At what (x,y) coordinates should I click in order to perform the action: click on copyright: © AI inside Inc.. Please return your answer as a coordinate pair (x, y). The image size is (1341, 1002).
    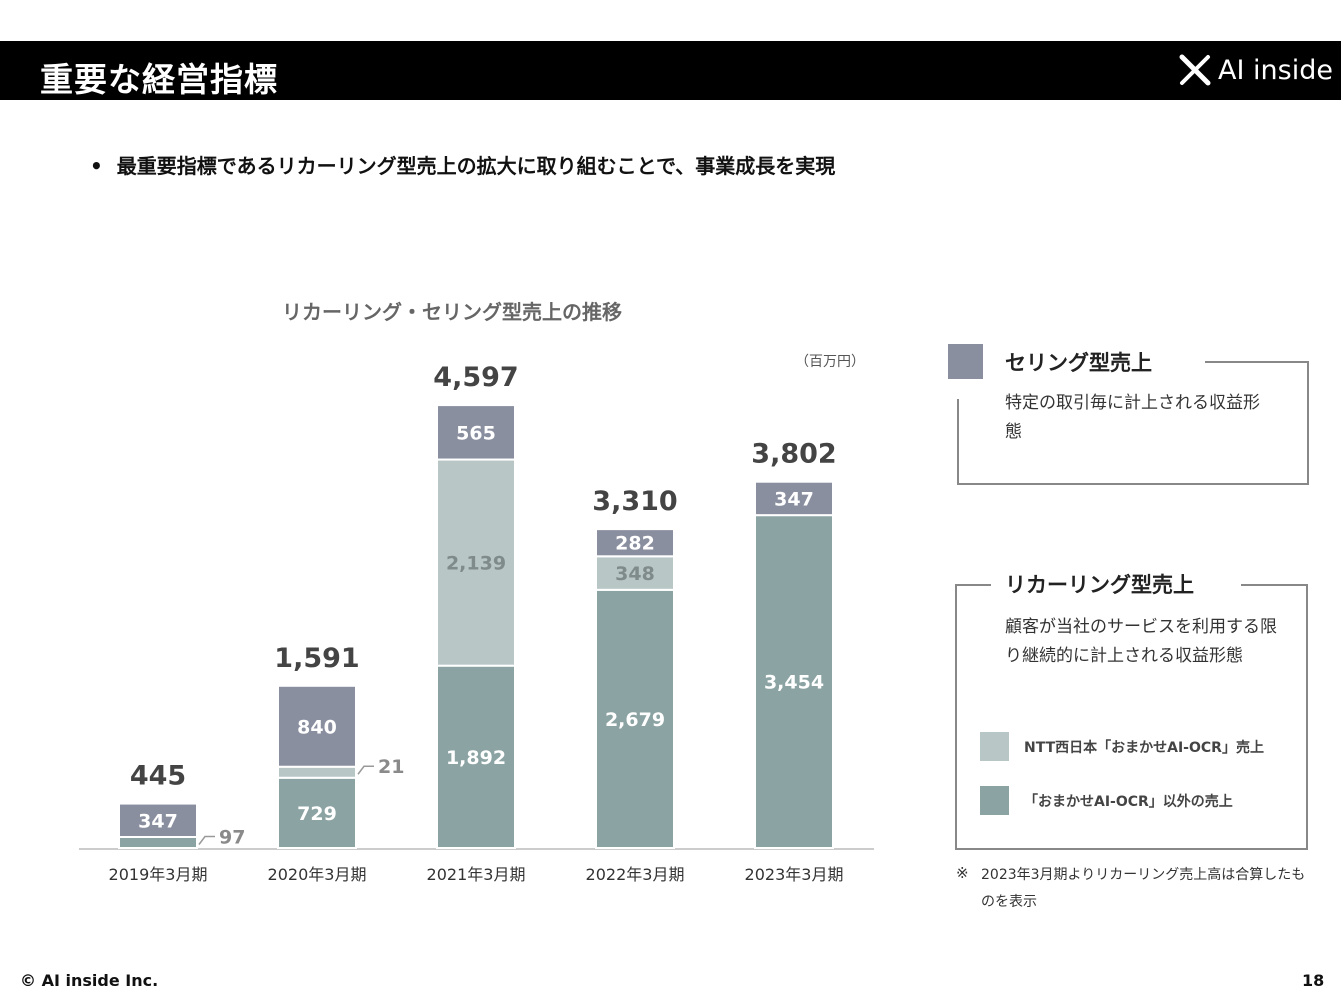
    Looking at the image, I should click on (89, 980).